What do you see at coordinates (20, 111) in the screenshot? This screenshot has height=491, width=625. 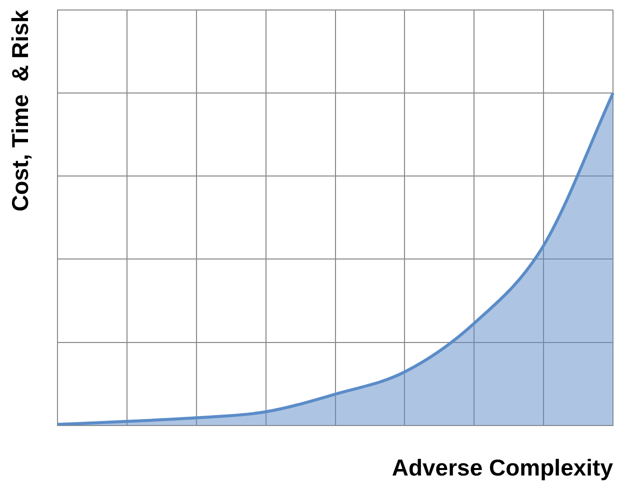 I see `y-axis-title: Cost, Time & Risk` at bounding box center [20, 111].